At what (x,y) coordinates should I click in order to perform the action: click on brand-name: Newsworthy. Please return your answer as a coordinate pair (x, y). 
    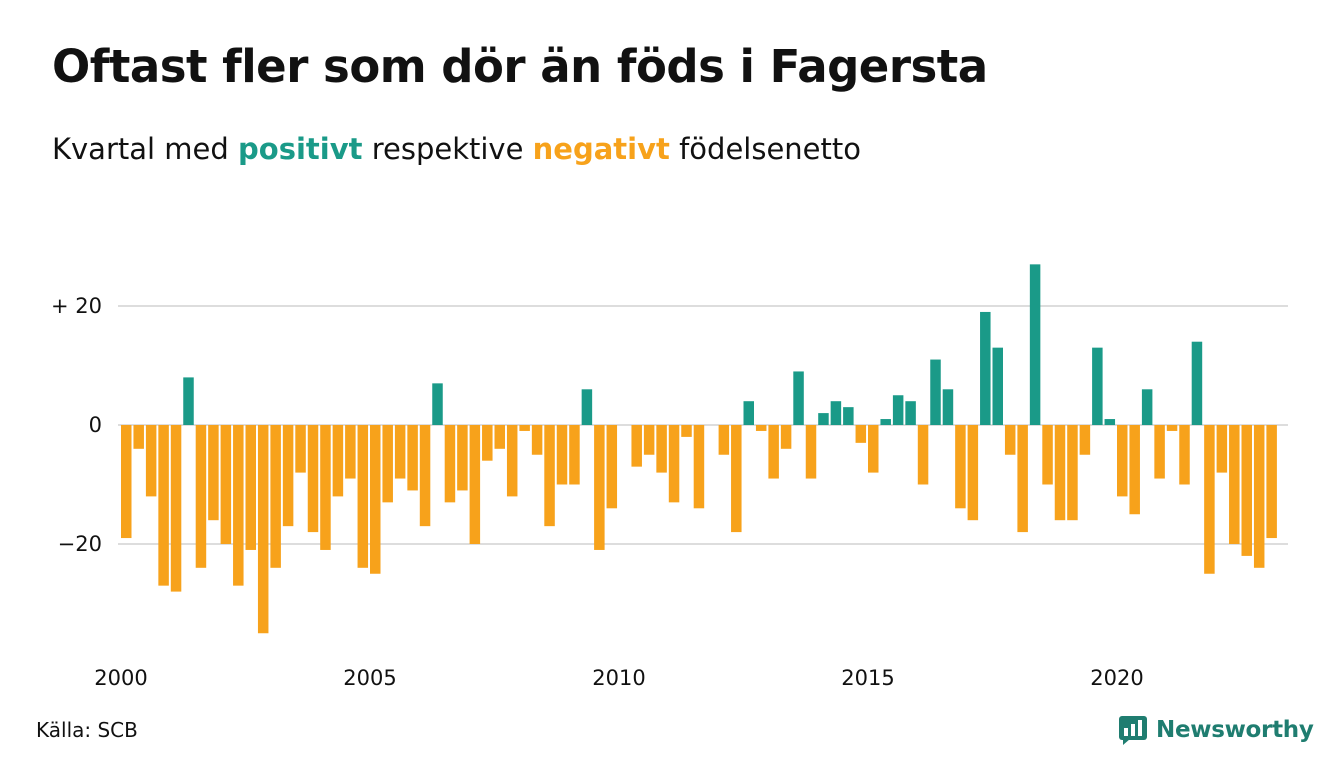
    Looking at the image, I should click on (1235, 730).